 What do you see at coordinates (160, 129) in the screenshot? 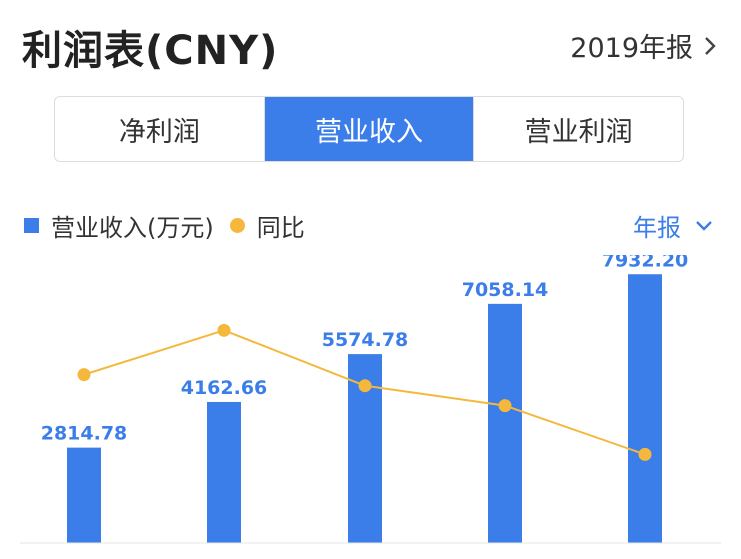
I see `tab-net-profit: 净利润` at bounding box center [160, 129].